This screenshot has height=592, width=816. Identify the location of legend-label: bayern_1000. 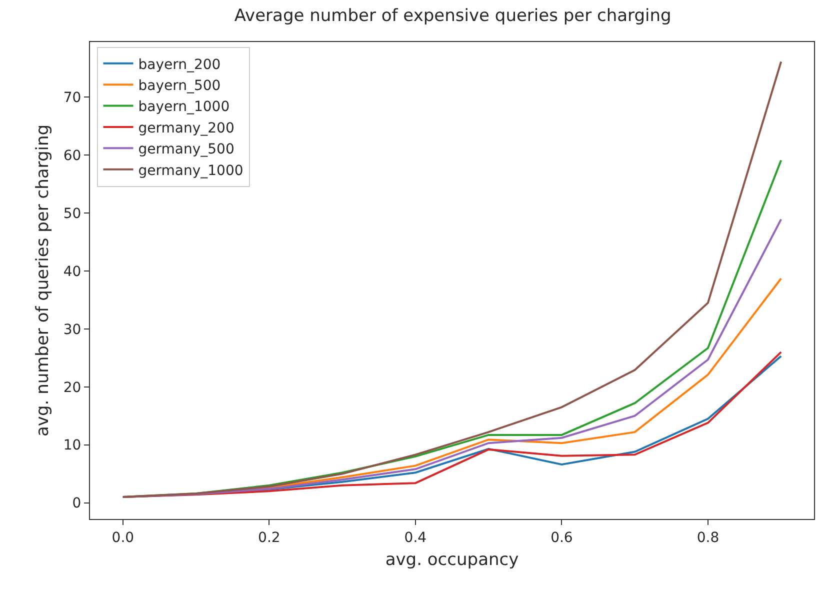
(184, 107).